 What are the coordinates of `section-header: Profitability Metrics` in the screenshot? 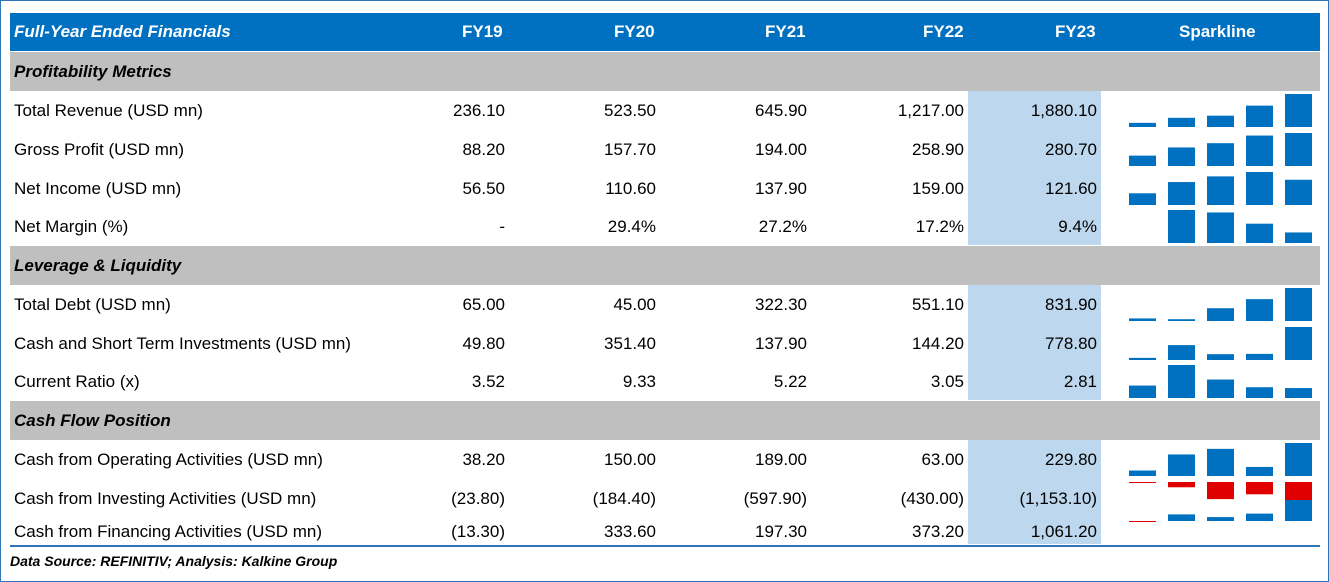 It's located at (665, 71).